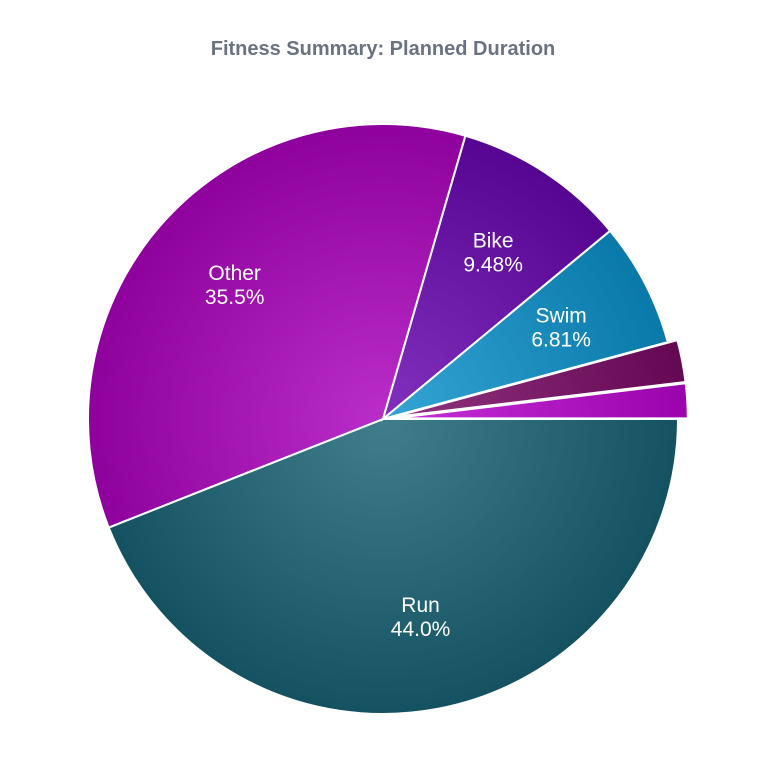 The width and height of the screenshot is (766, 772). What do you see at coordinates (420, 605) in the screenshot?
I see `slice-label-run: Run` at bounding box center [420, 605].